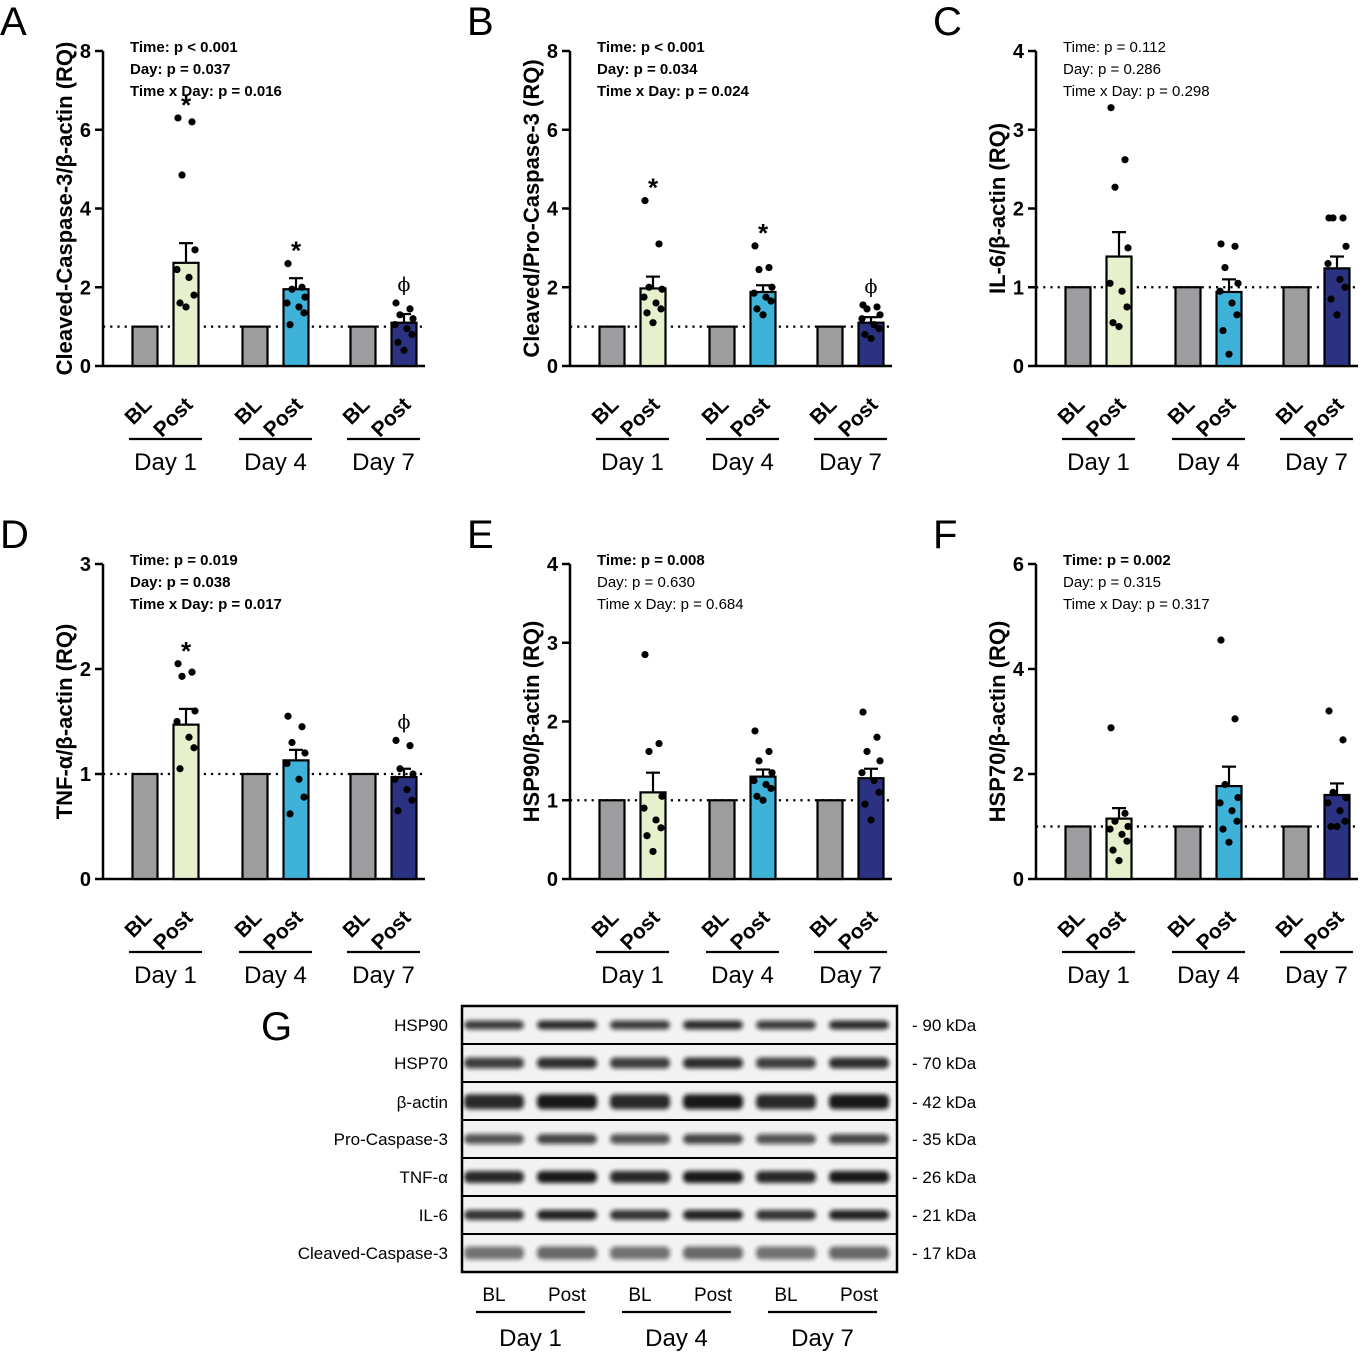  What do you see at coordinates (85, 52) in the screenshot?
I see `y-tick-label: 8` at bounding box center [85, 52].